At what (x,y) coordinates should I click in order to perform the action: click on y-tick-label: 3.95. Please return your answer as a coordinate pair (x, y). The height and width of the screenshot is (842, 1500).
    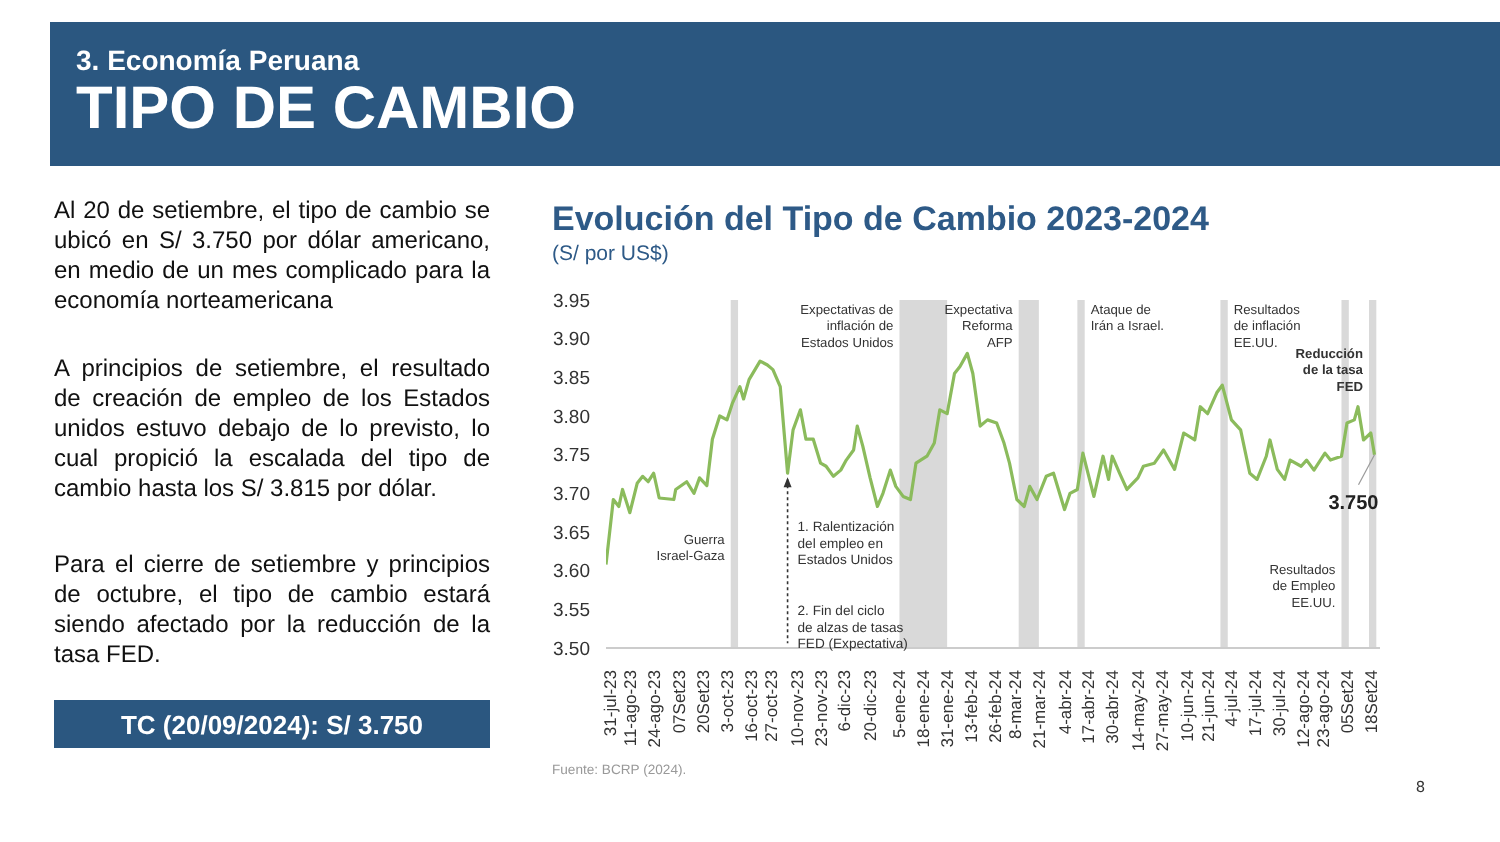
    Looking at the image, I should click on (571, 301).